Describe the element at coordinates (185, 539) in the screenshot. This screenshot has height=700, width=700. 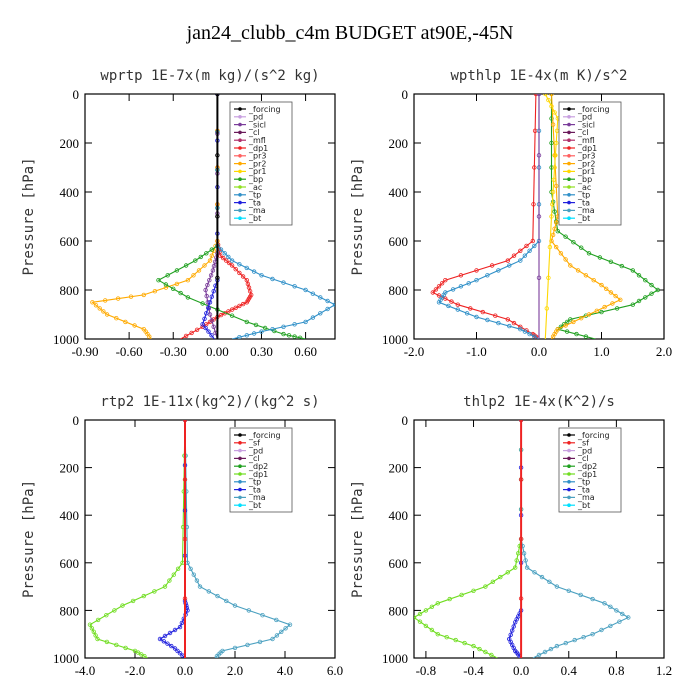
I see `series-marker-sf` at that location.